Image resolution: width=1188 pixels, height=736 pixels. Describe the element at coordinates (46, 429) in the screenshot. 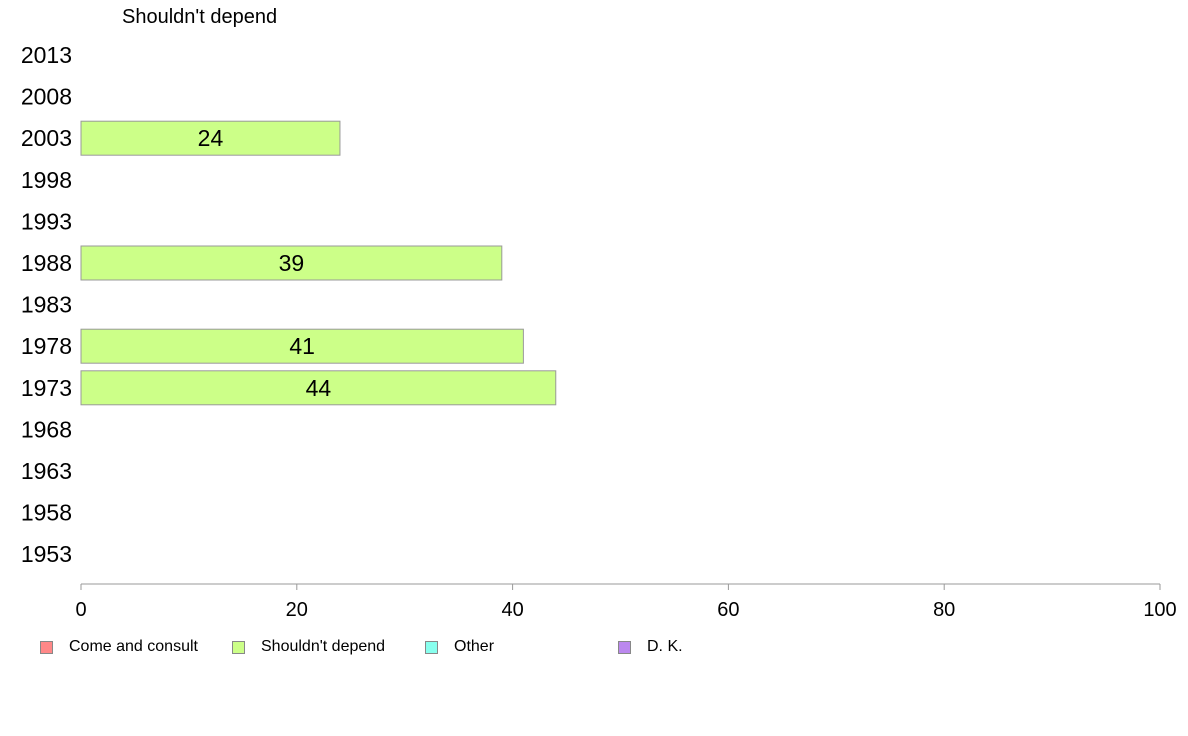

I see `y-tick-label: 1968` at that location.